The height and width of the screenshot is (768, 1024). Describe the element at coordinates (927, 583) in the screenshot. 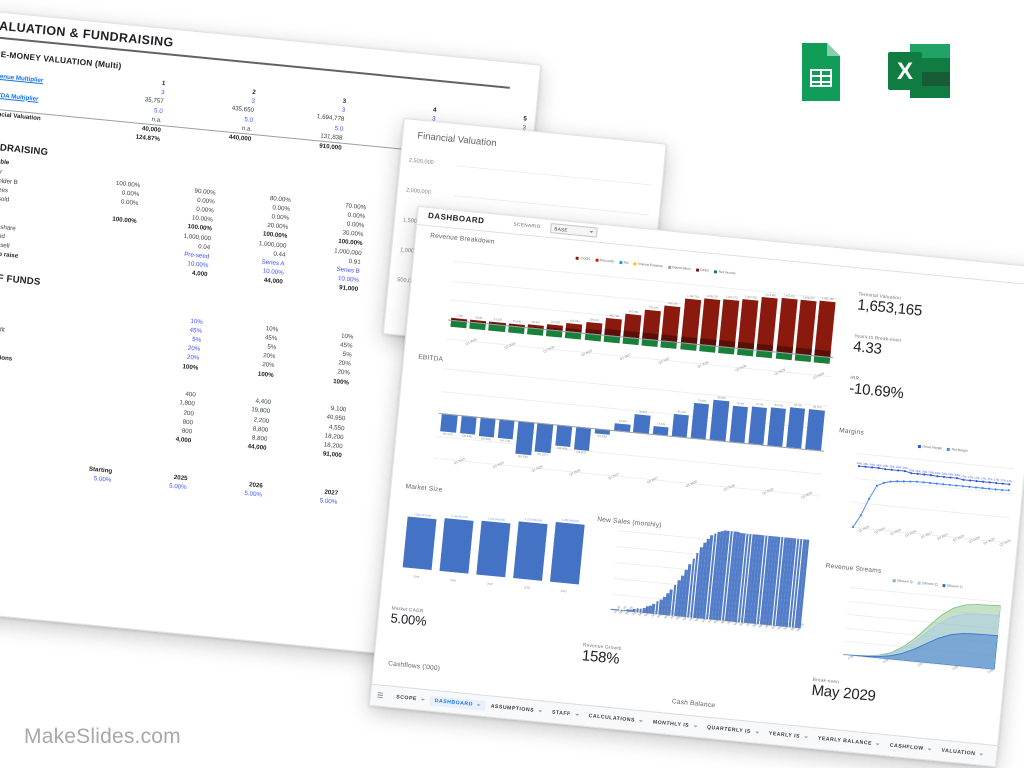

I see `legend-item: (Stream 2)` at that location.